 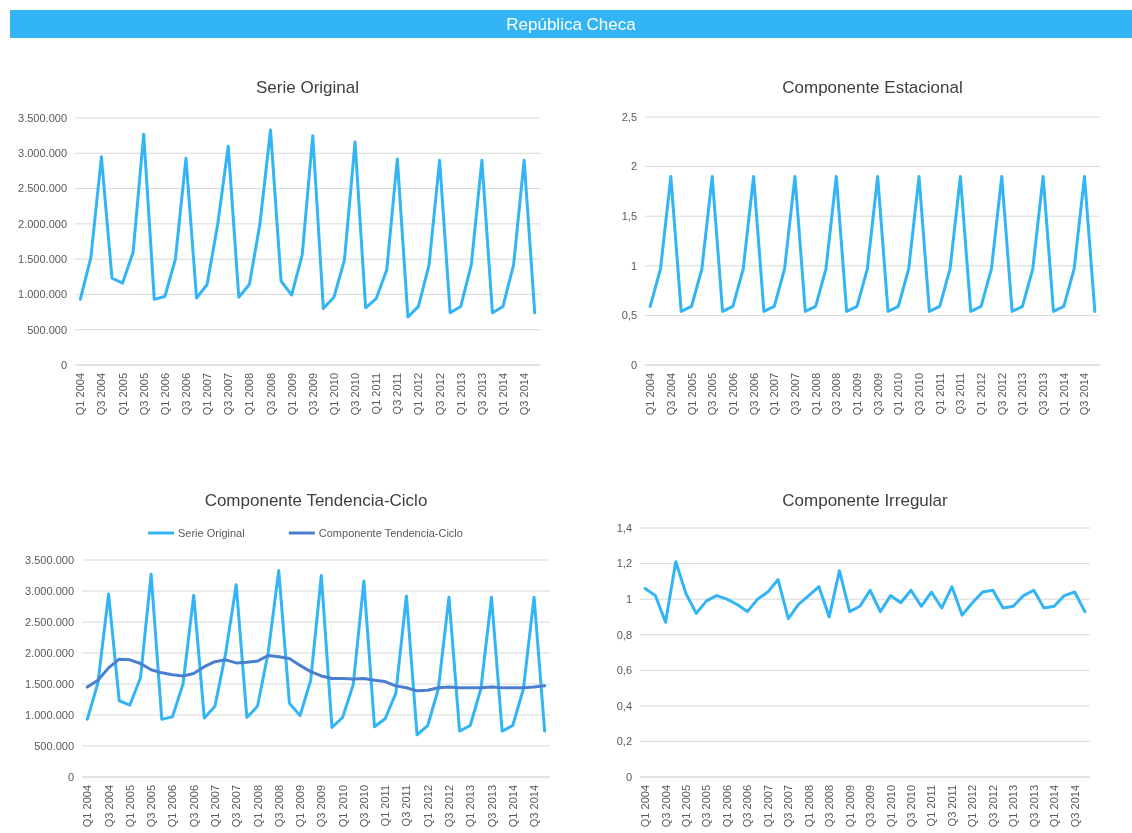 I want to click on legend-label: Componente Tendencia-Ciclo, so click(x=390, y=532).